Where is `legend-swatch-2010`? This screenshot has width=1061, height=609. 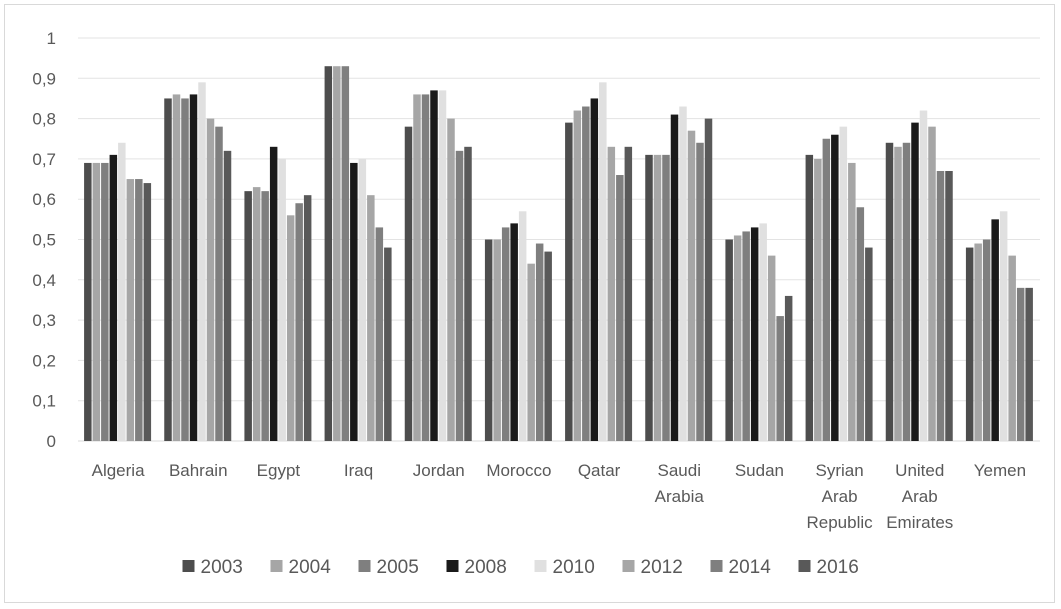 legend-swatch-2010 is located at coordinates (540, 566).